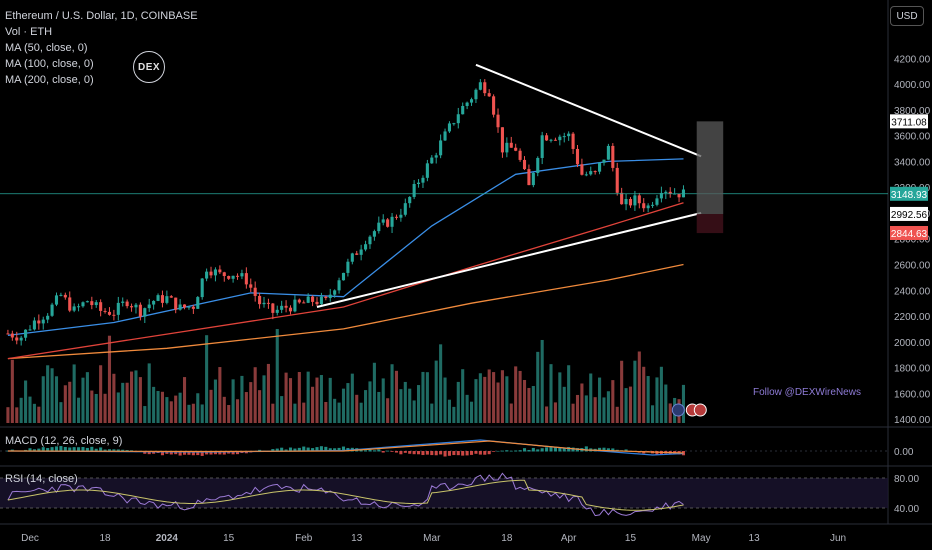 This screenshot has width=932, height=550. Describe the element at coordinates (912, 343) in the screenshot. I see `y-tick-label: 2000.00` at that location.